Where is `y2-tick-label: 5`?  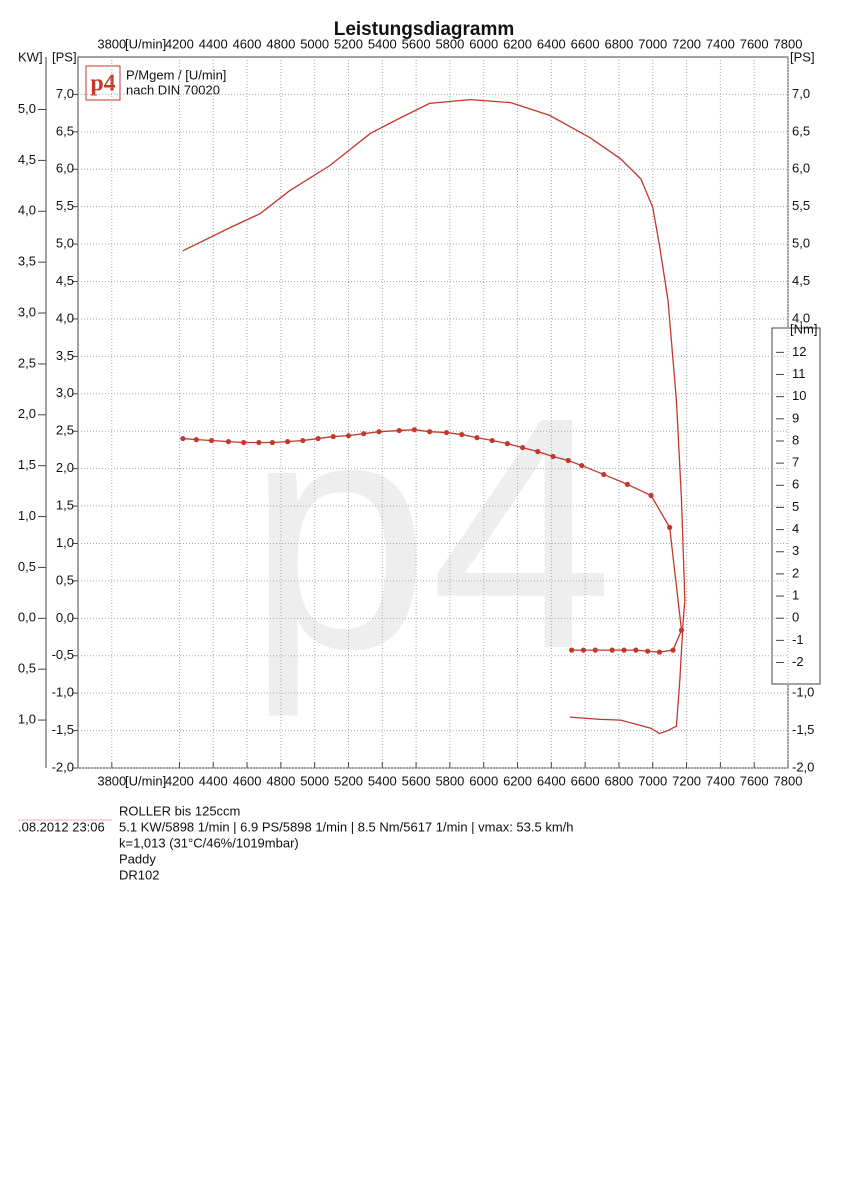 y2-tick-label: 5 is located at coordinates (795, 506).